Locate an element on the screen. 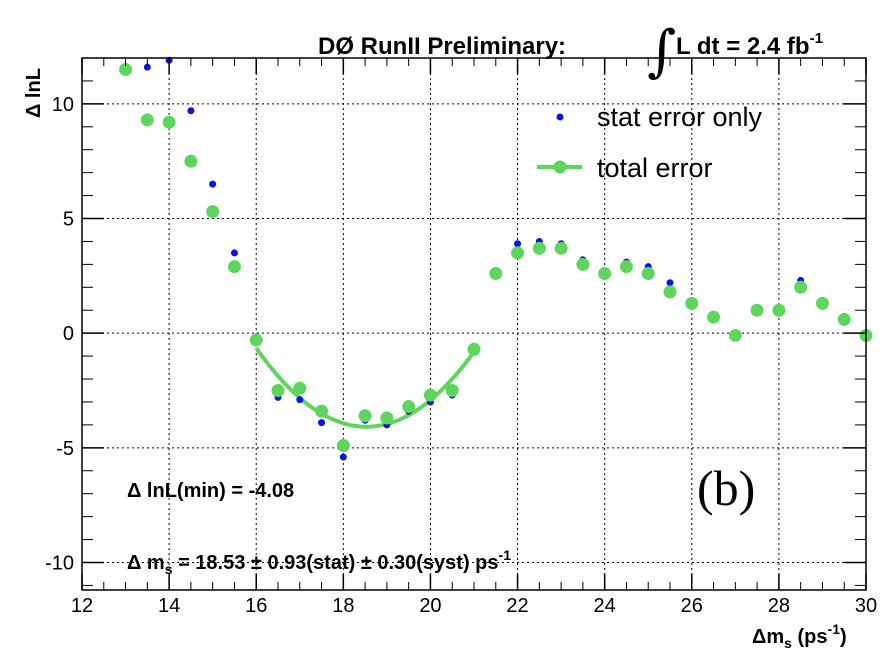 Image resolution: width=896 pixels, height=662 pixels. x-tick-label: 20 is located at coordinates (430, 606).